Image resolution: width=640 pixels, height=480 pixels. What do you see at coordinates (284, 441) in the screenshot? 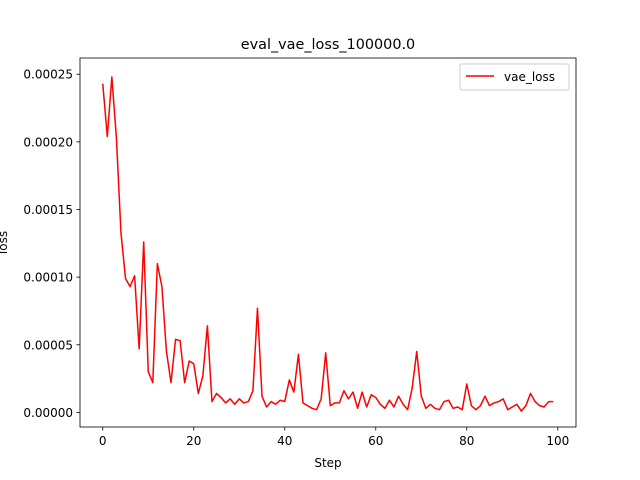
I see `x-tick-label: 40` at bounding box center [284, 441].